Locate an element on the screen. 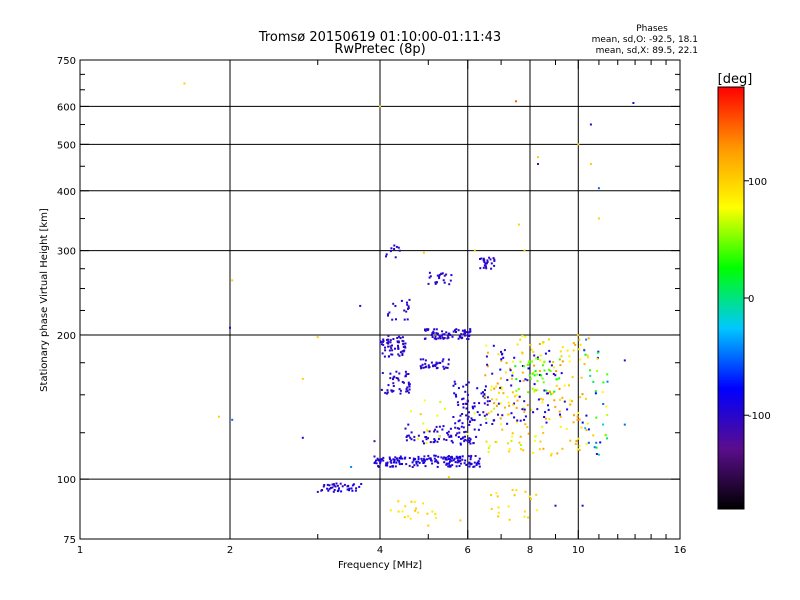 Image resolution: width=800 pixels, height=600 pixels. y-tick-label: 500 is located at coordinates (66, 145).